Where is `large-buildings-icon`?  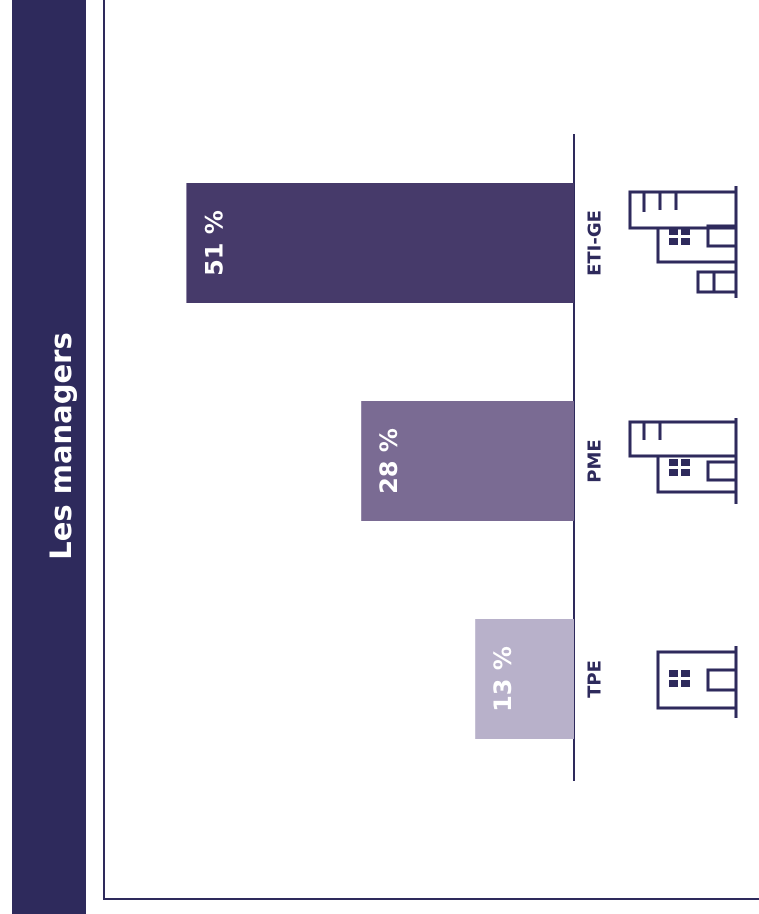 large-buildings-icon is located at coordinates (683, 242).